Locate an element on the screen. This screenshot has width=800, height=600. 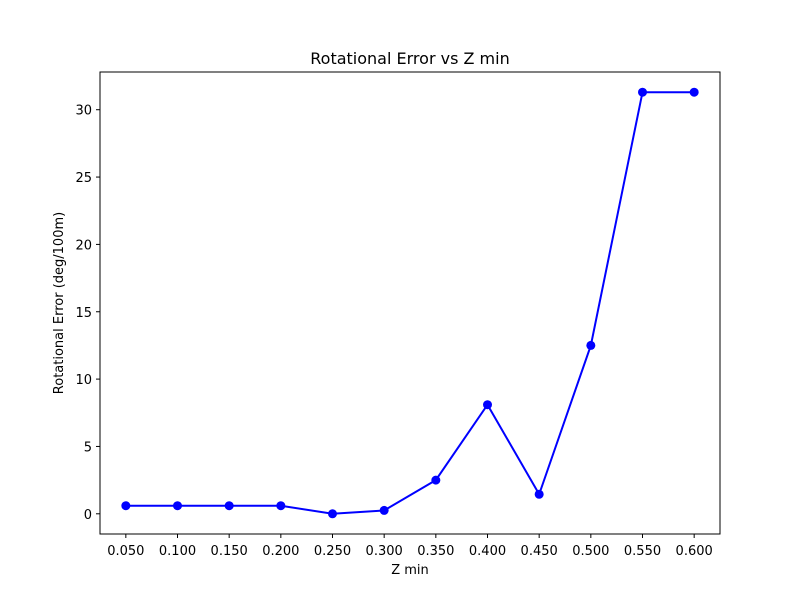
x-tick-label: 0.150 is located at coordinates (229, 551).